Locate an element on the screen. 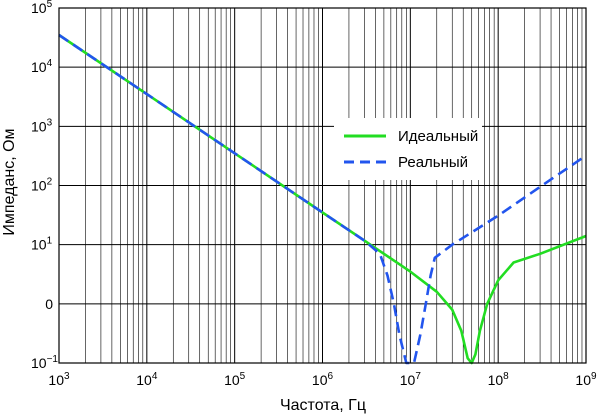 This screenshot has height=415, width=600. y-tick-label: 10² is located at coordinates (42, 185).